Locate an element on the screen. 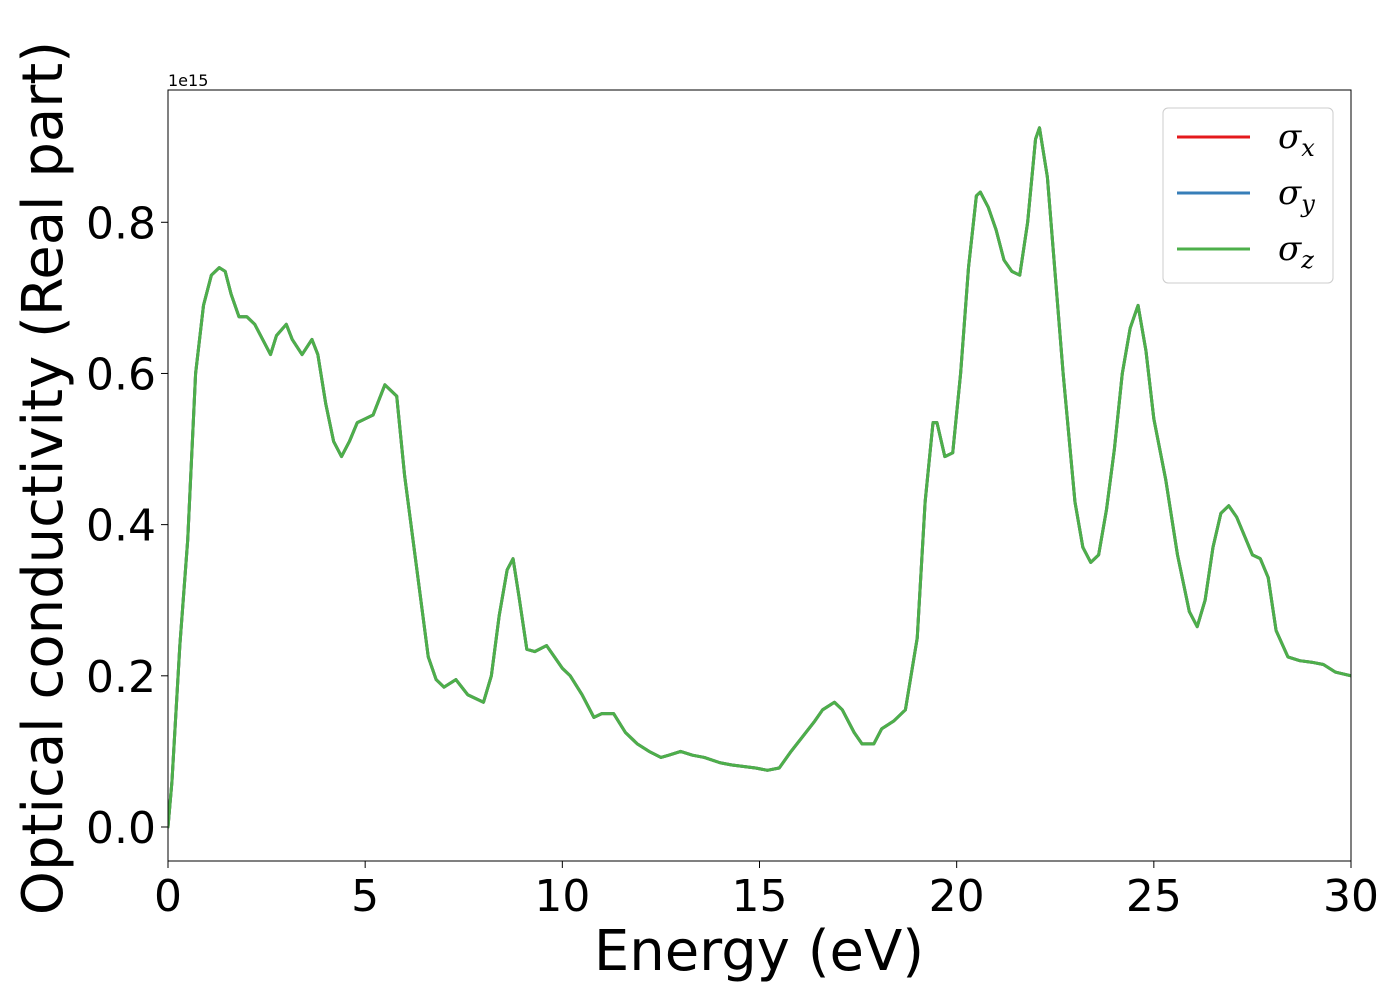 Image resolution: width=1400 pixels, height=1000 pixels. y-tick-label: 0.0 is located at coordinates (121, 828).